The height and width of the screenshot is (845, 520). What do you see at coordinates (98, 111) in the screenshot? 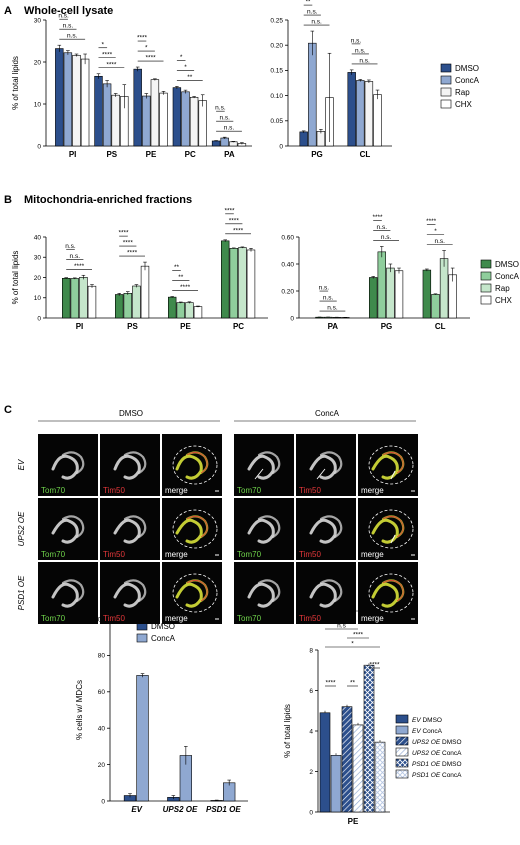
I see `bar-ps-dmso` at bounding box center [98, 111].